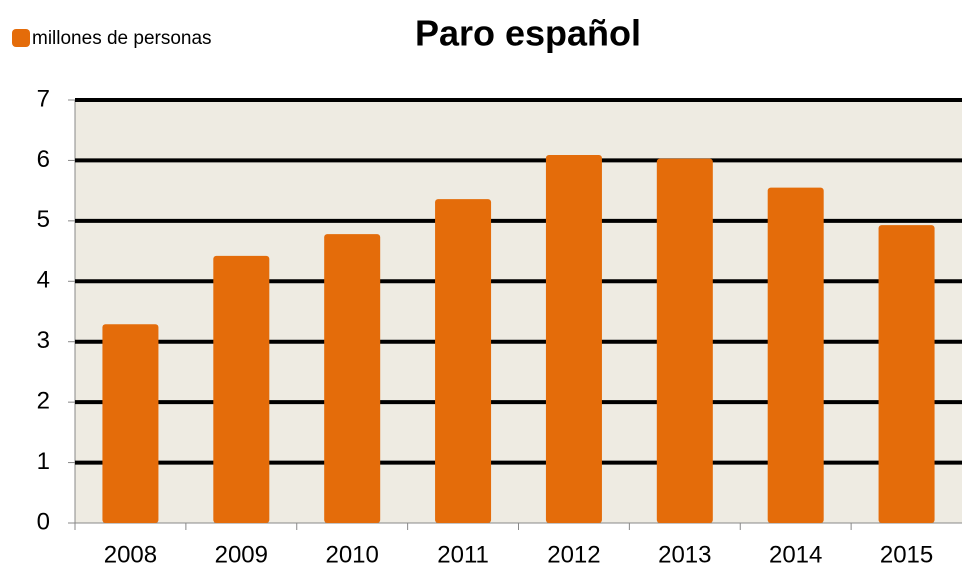  Describe the element at coordinates (573, 554) in the screenshot. I see `x-tick-label: 2012` at that location.